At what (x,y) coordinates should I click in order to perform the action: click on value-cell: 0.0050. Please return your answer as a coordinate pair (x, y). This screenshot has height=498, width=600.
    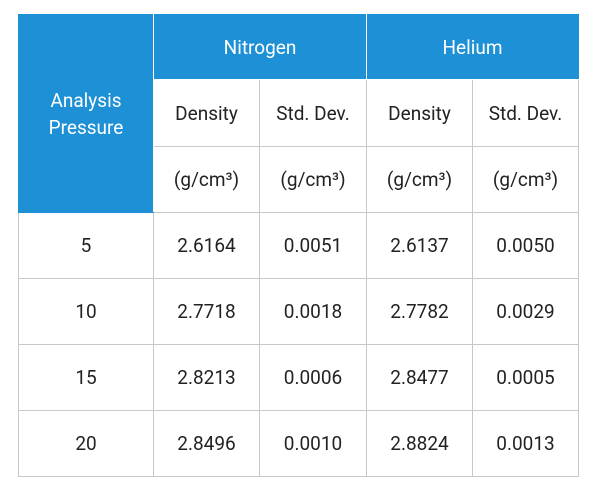
    Looking at the image, I should click on (525, 245).